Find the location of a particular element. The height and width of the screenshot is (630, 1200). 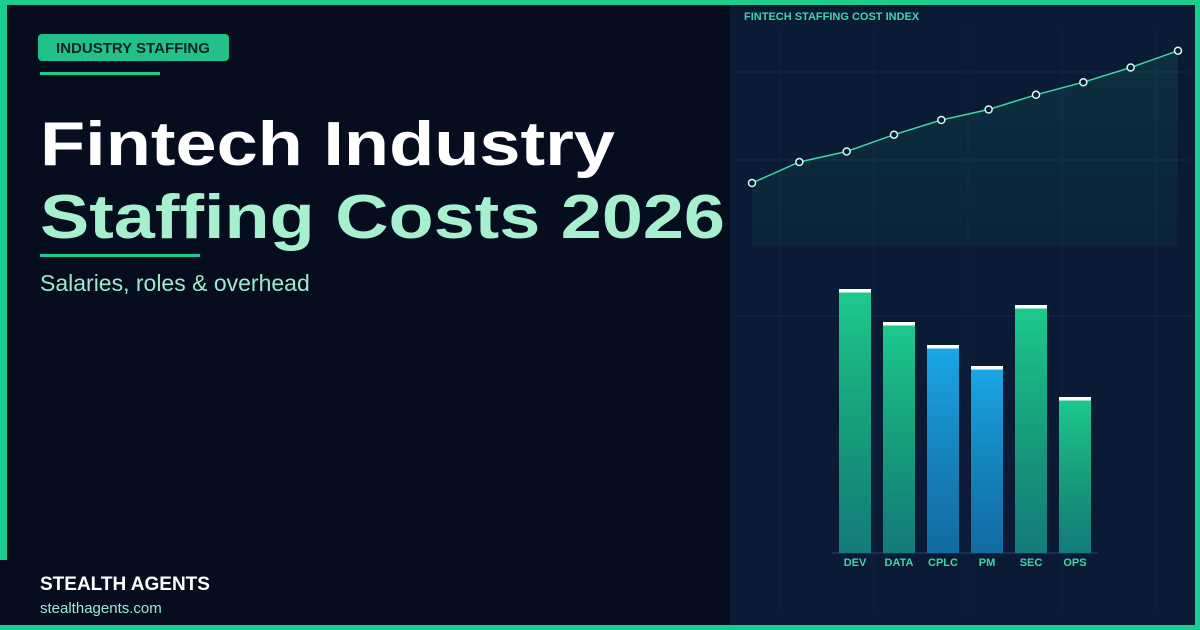

badge-text: INDUSTRY STAFFING is located at coordinates (133, 48).